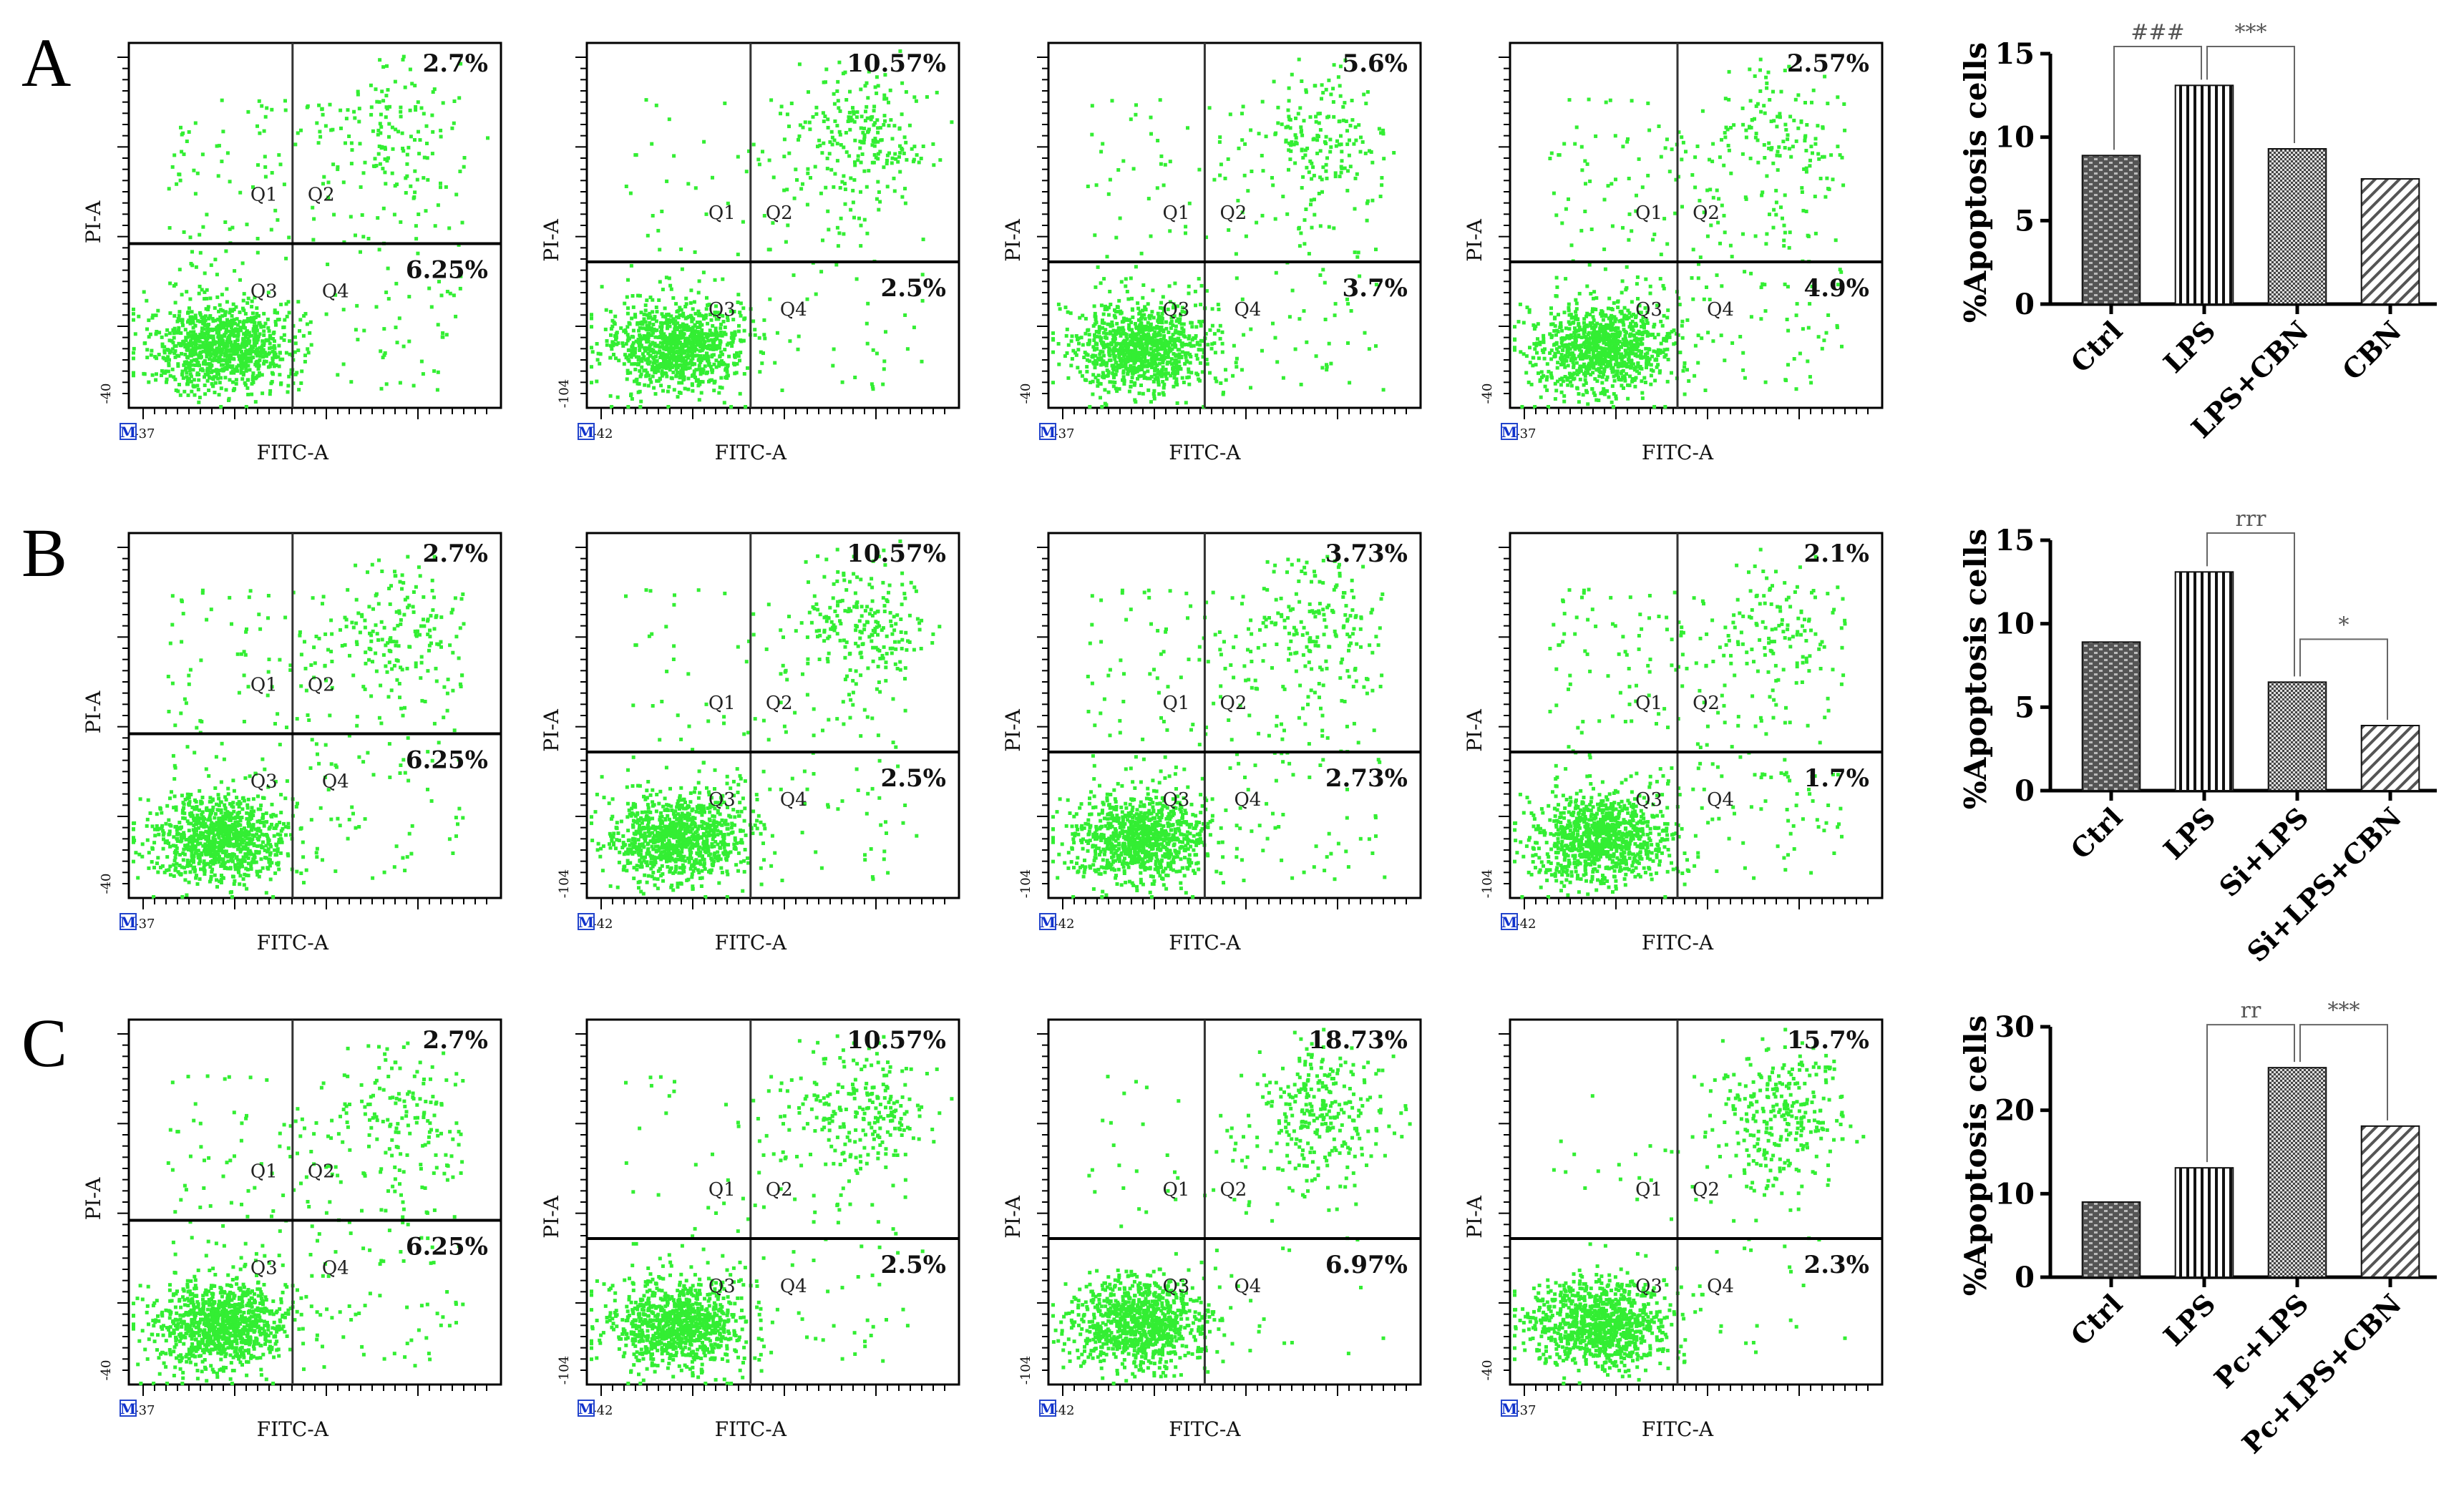 The image size is (2464, 1499). Describe the element at coordinates (2297, 736) in the screenshot. I see `bar-si-lps` at that location.